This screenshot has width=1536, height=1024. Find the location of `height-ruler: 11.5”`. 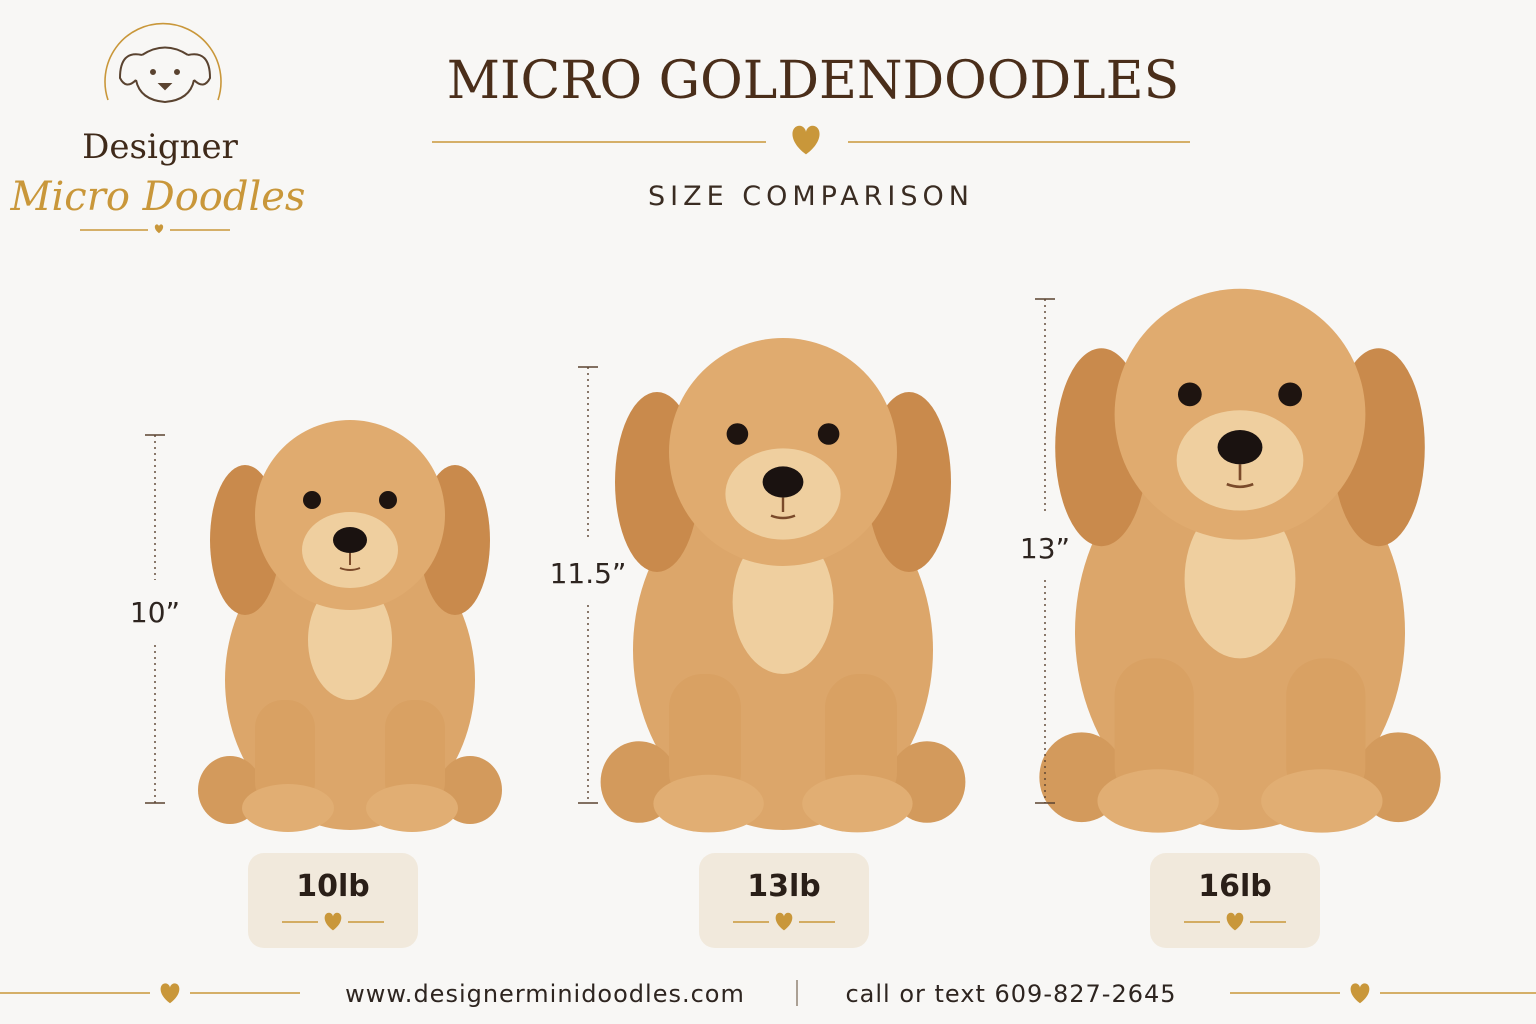

height-ruler: 11.5” is located at coordinates (588, 585).